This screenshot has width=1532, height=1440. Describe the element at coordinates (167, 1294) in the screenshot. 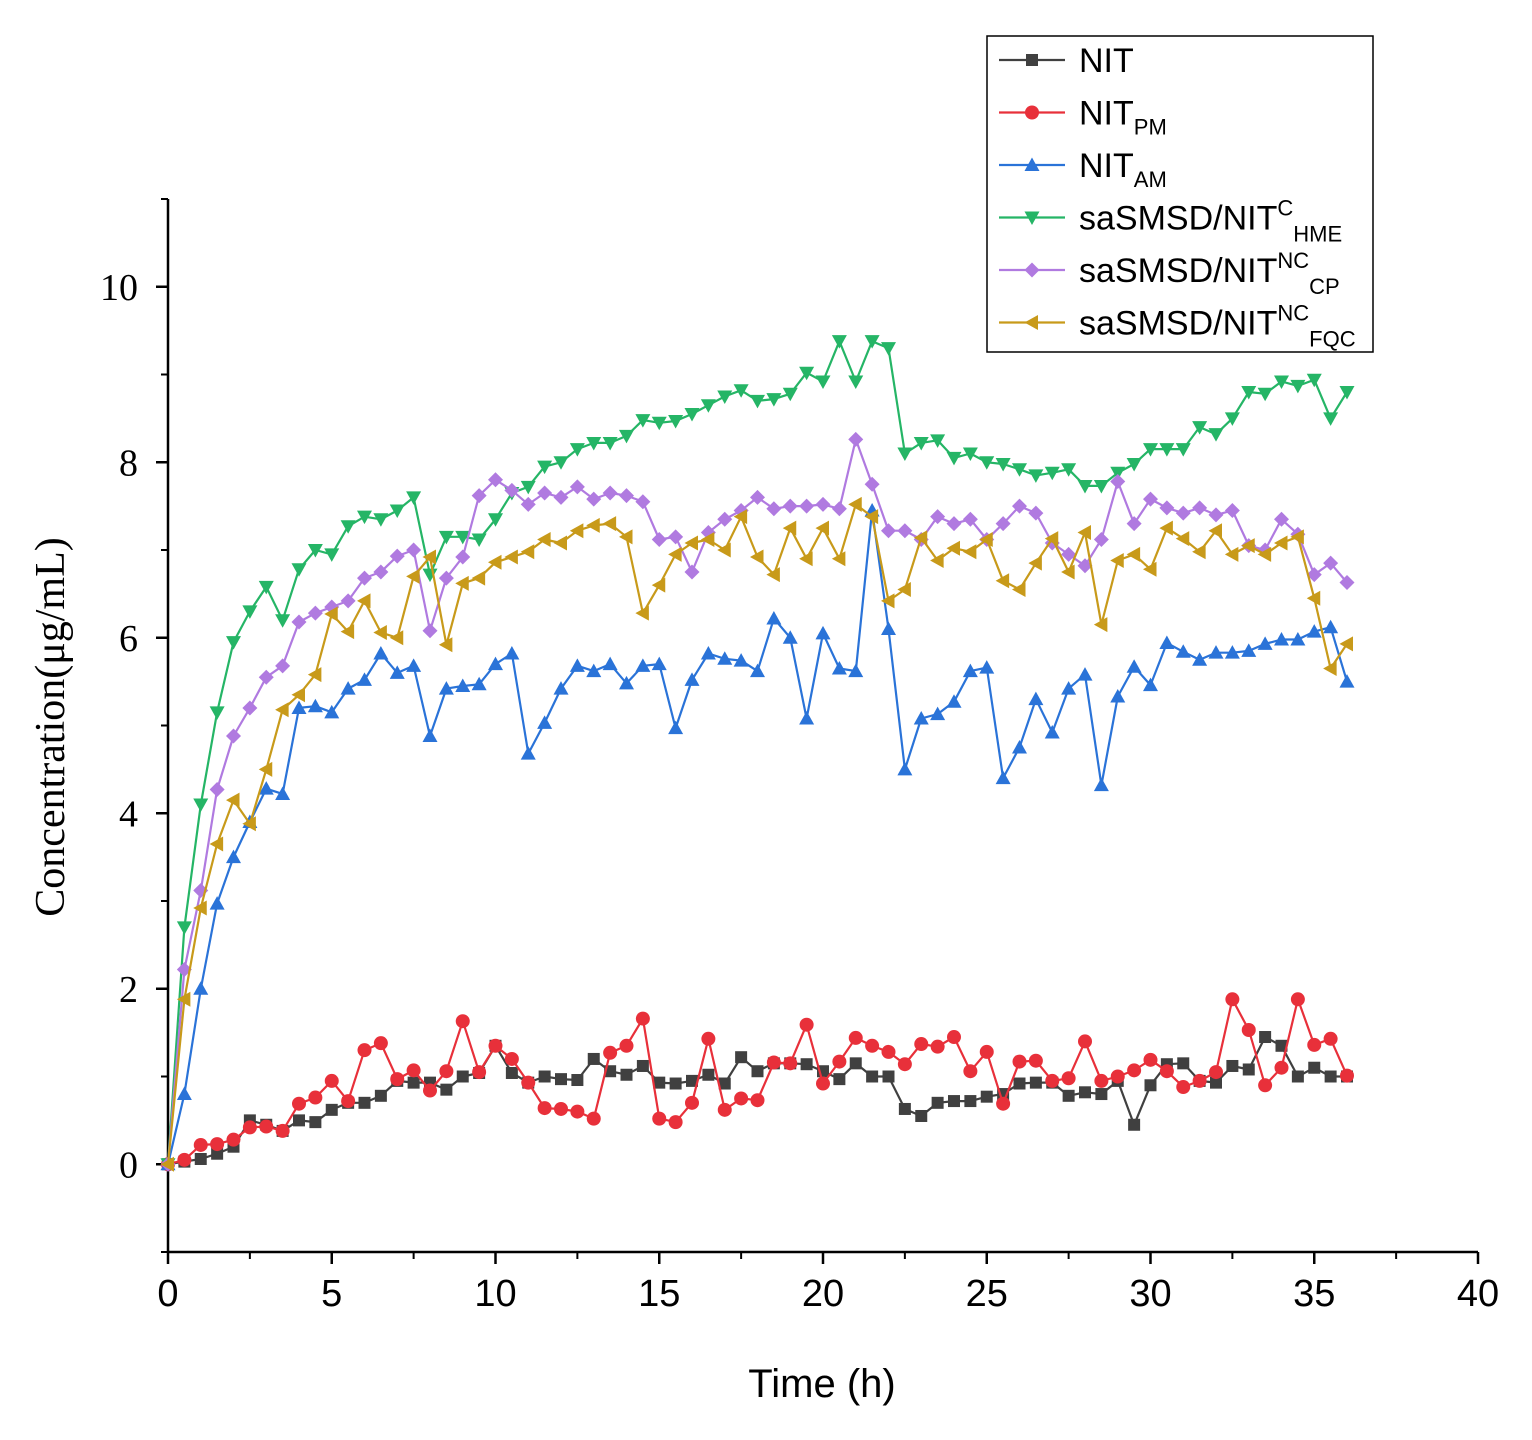

I see `x-tick-label: 0` at that location.